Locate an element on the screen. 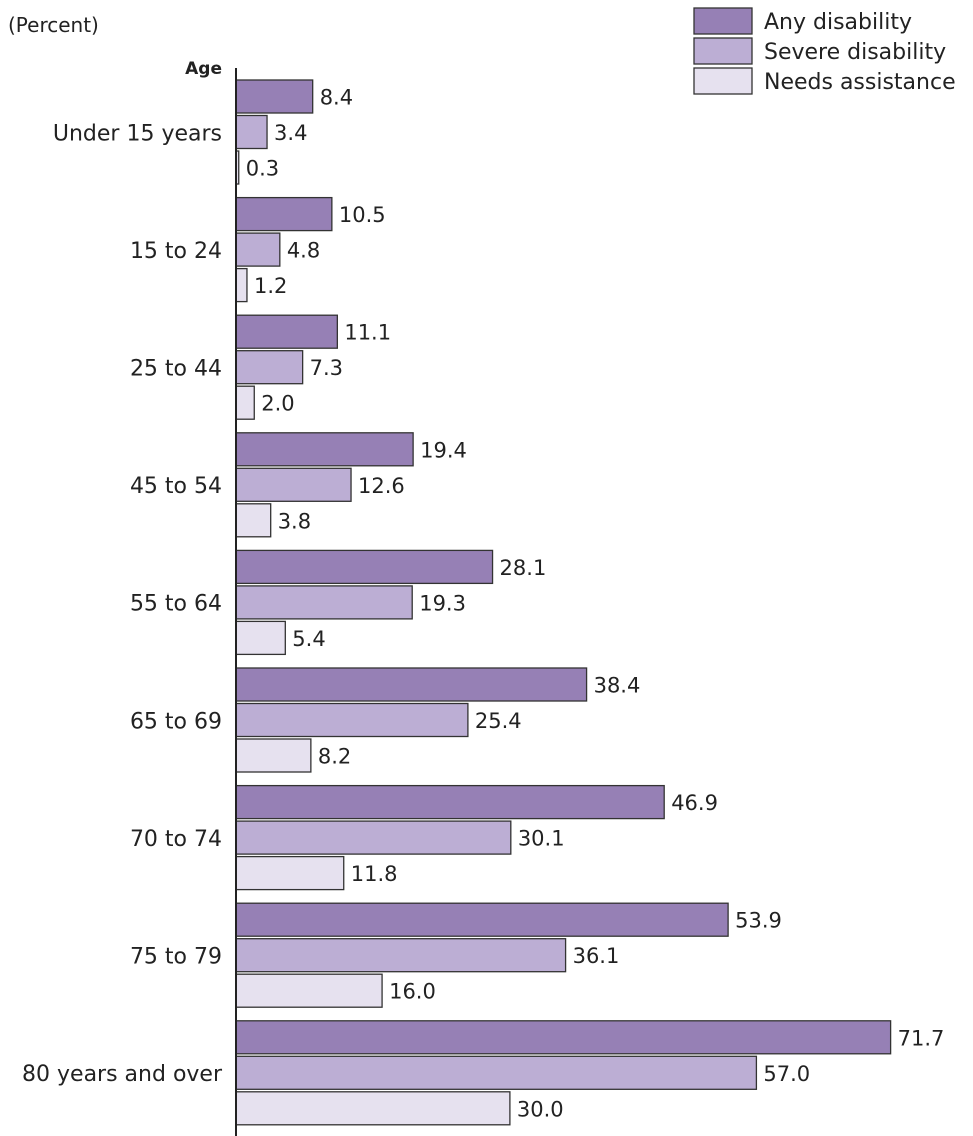 The height and width of the screenshot is (1136, 973). category-label: 70 to 74 is located at coordinates (176, 839).